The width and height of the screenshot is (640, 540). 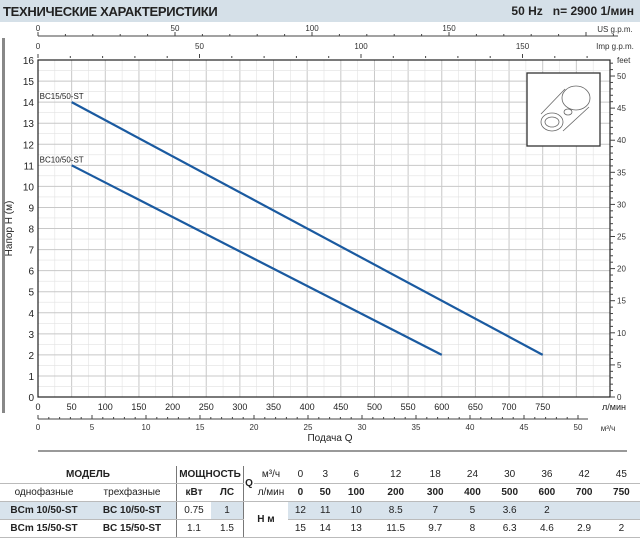 I want to click on x-tick-label: 650, so click(x=475, y=407).